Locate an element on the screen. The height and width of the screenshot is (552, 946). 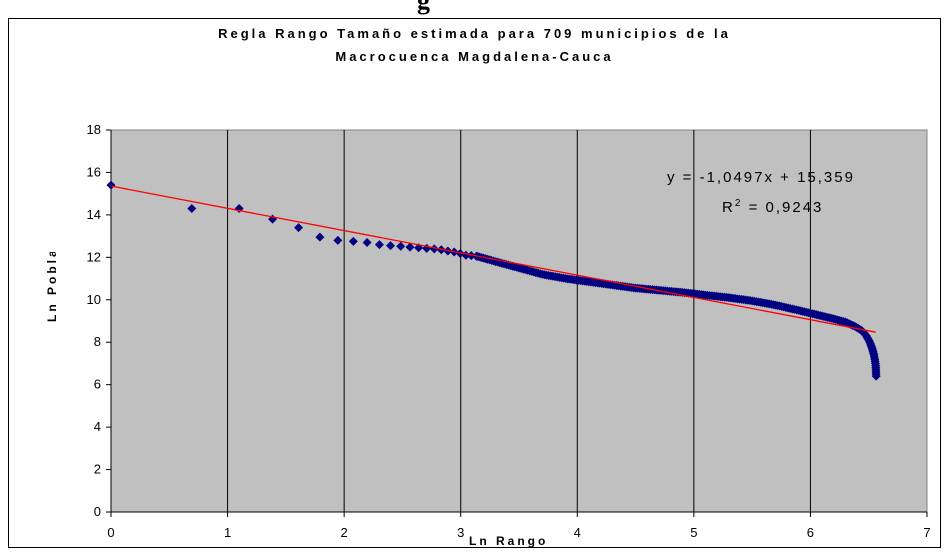
y-axis-title: Ln Poblacio is located at coordinates (52, 287).